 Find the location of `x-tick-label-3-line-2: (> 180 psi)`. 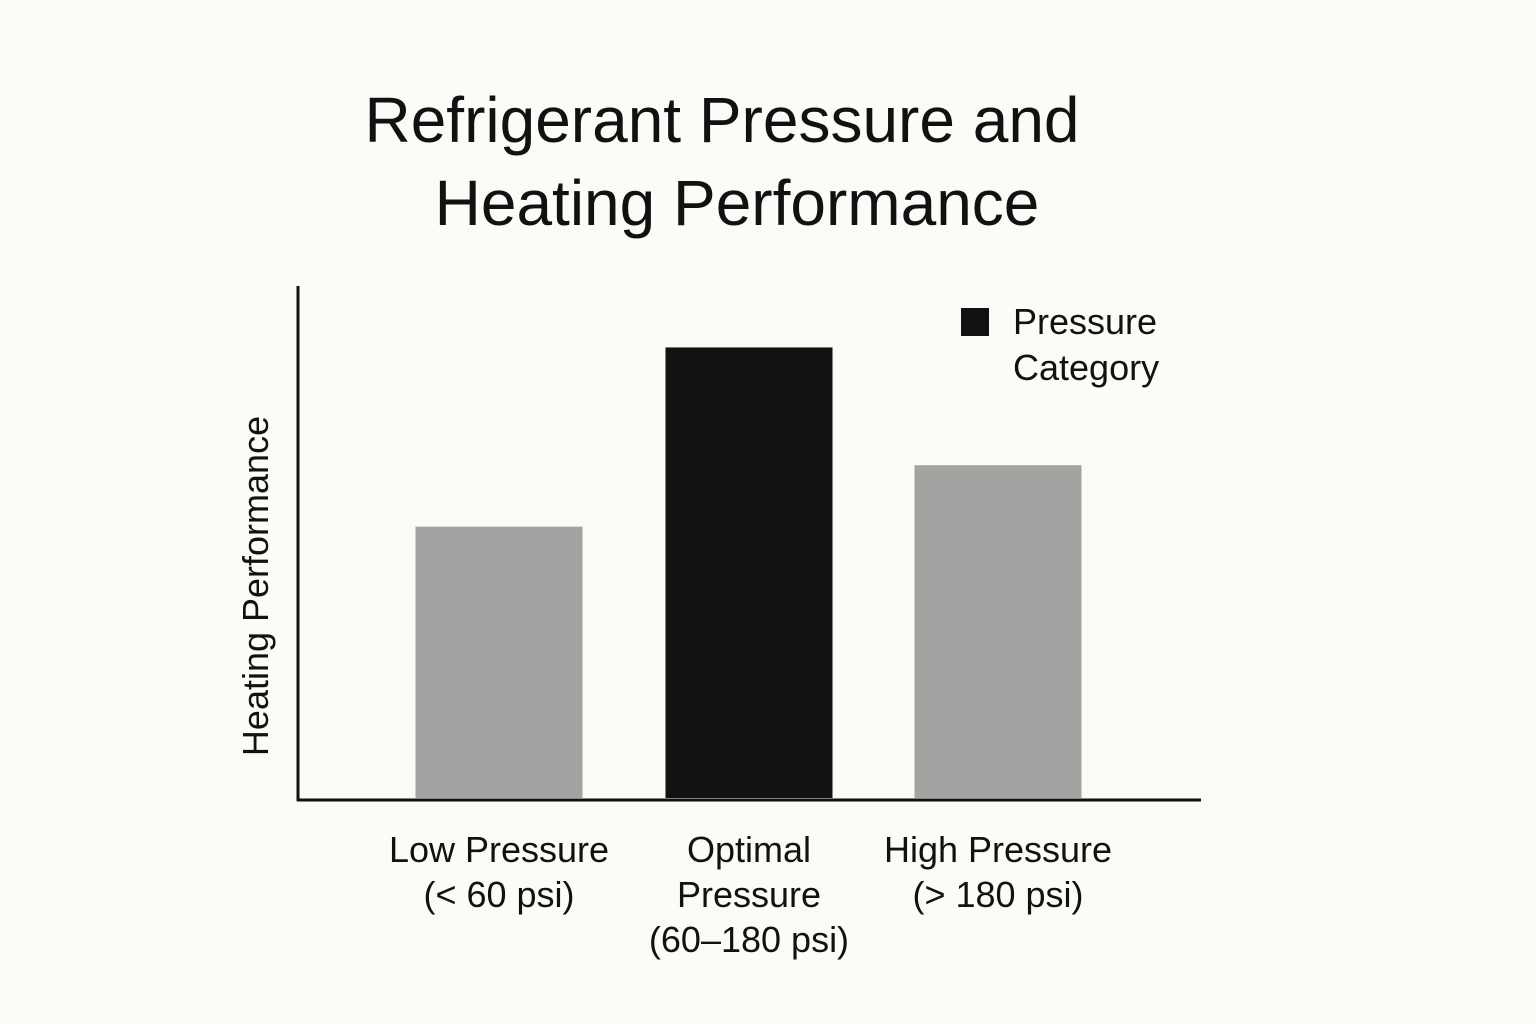

x-tick-label-3-line-2: (> 180 psi) is located at coordinates (997, 894).